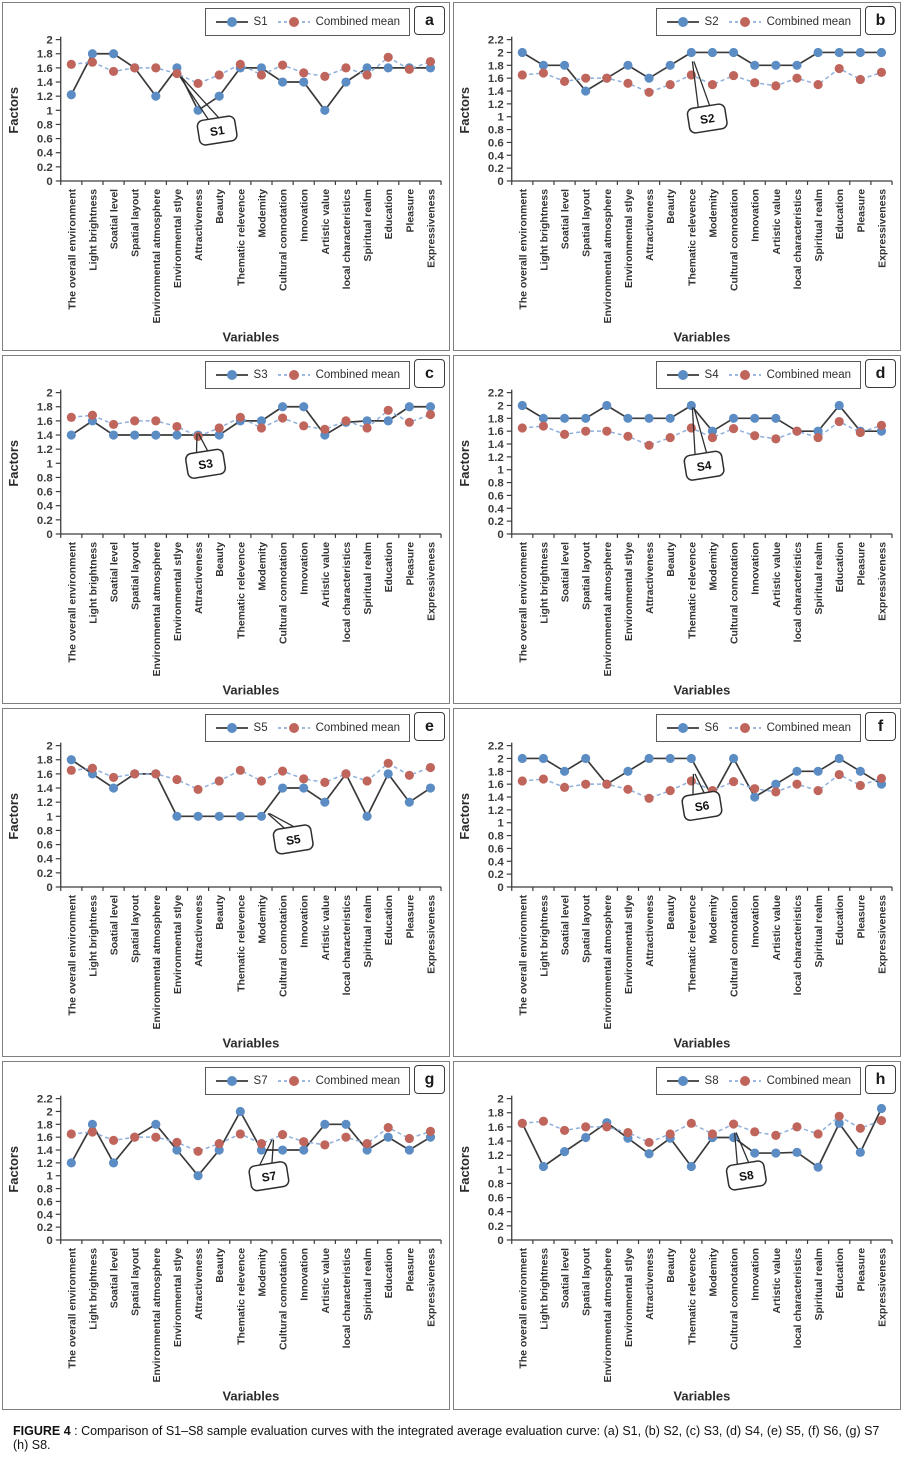 Image resolution: width=903 pixels, height=1474 pixels. Describe the element at coordinates (241, 22) in the screenshot. I see `legend-item-series: S1` at that location.